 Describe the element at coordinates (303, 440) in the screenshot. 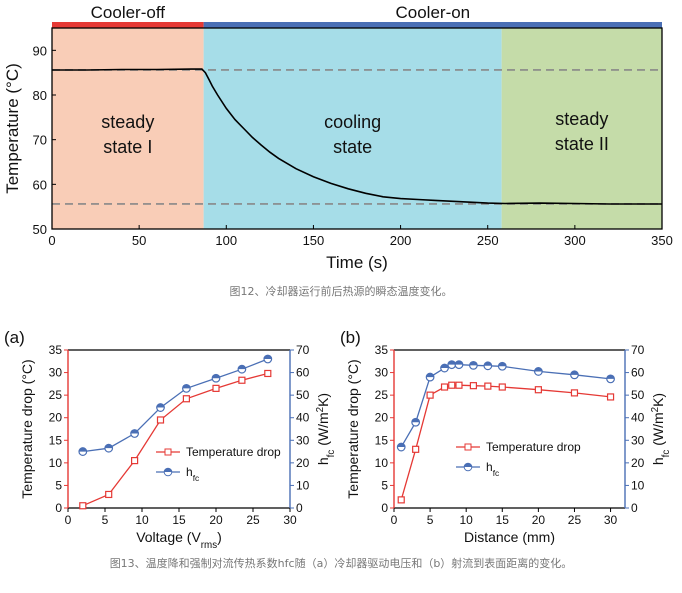

I see `y-right-tick-label: 30` at that location.